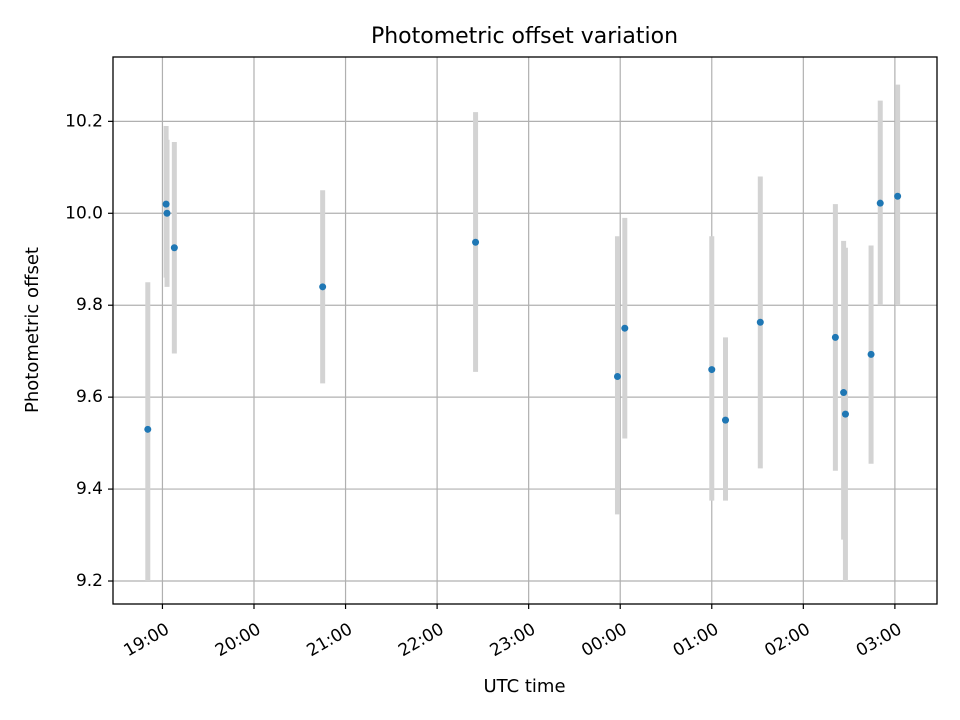 The width and height of the screenshot is (960, 720). Describe the element at coordinates (89, 351) in the screenshot. I see `y-axis-ticks: 9.2 9.4 9.6 9.8 10.0 10.2` at that location.